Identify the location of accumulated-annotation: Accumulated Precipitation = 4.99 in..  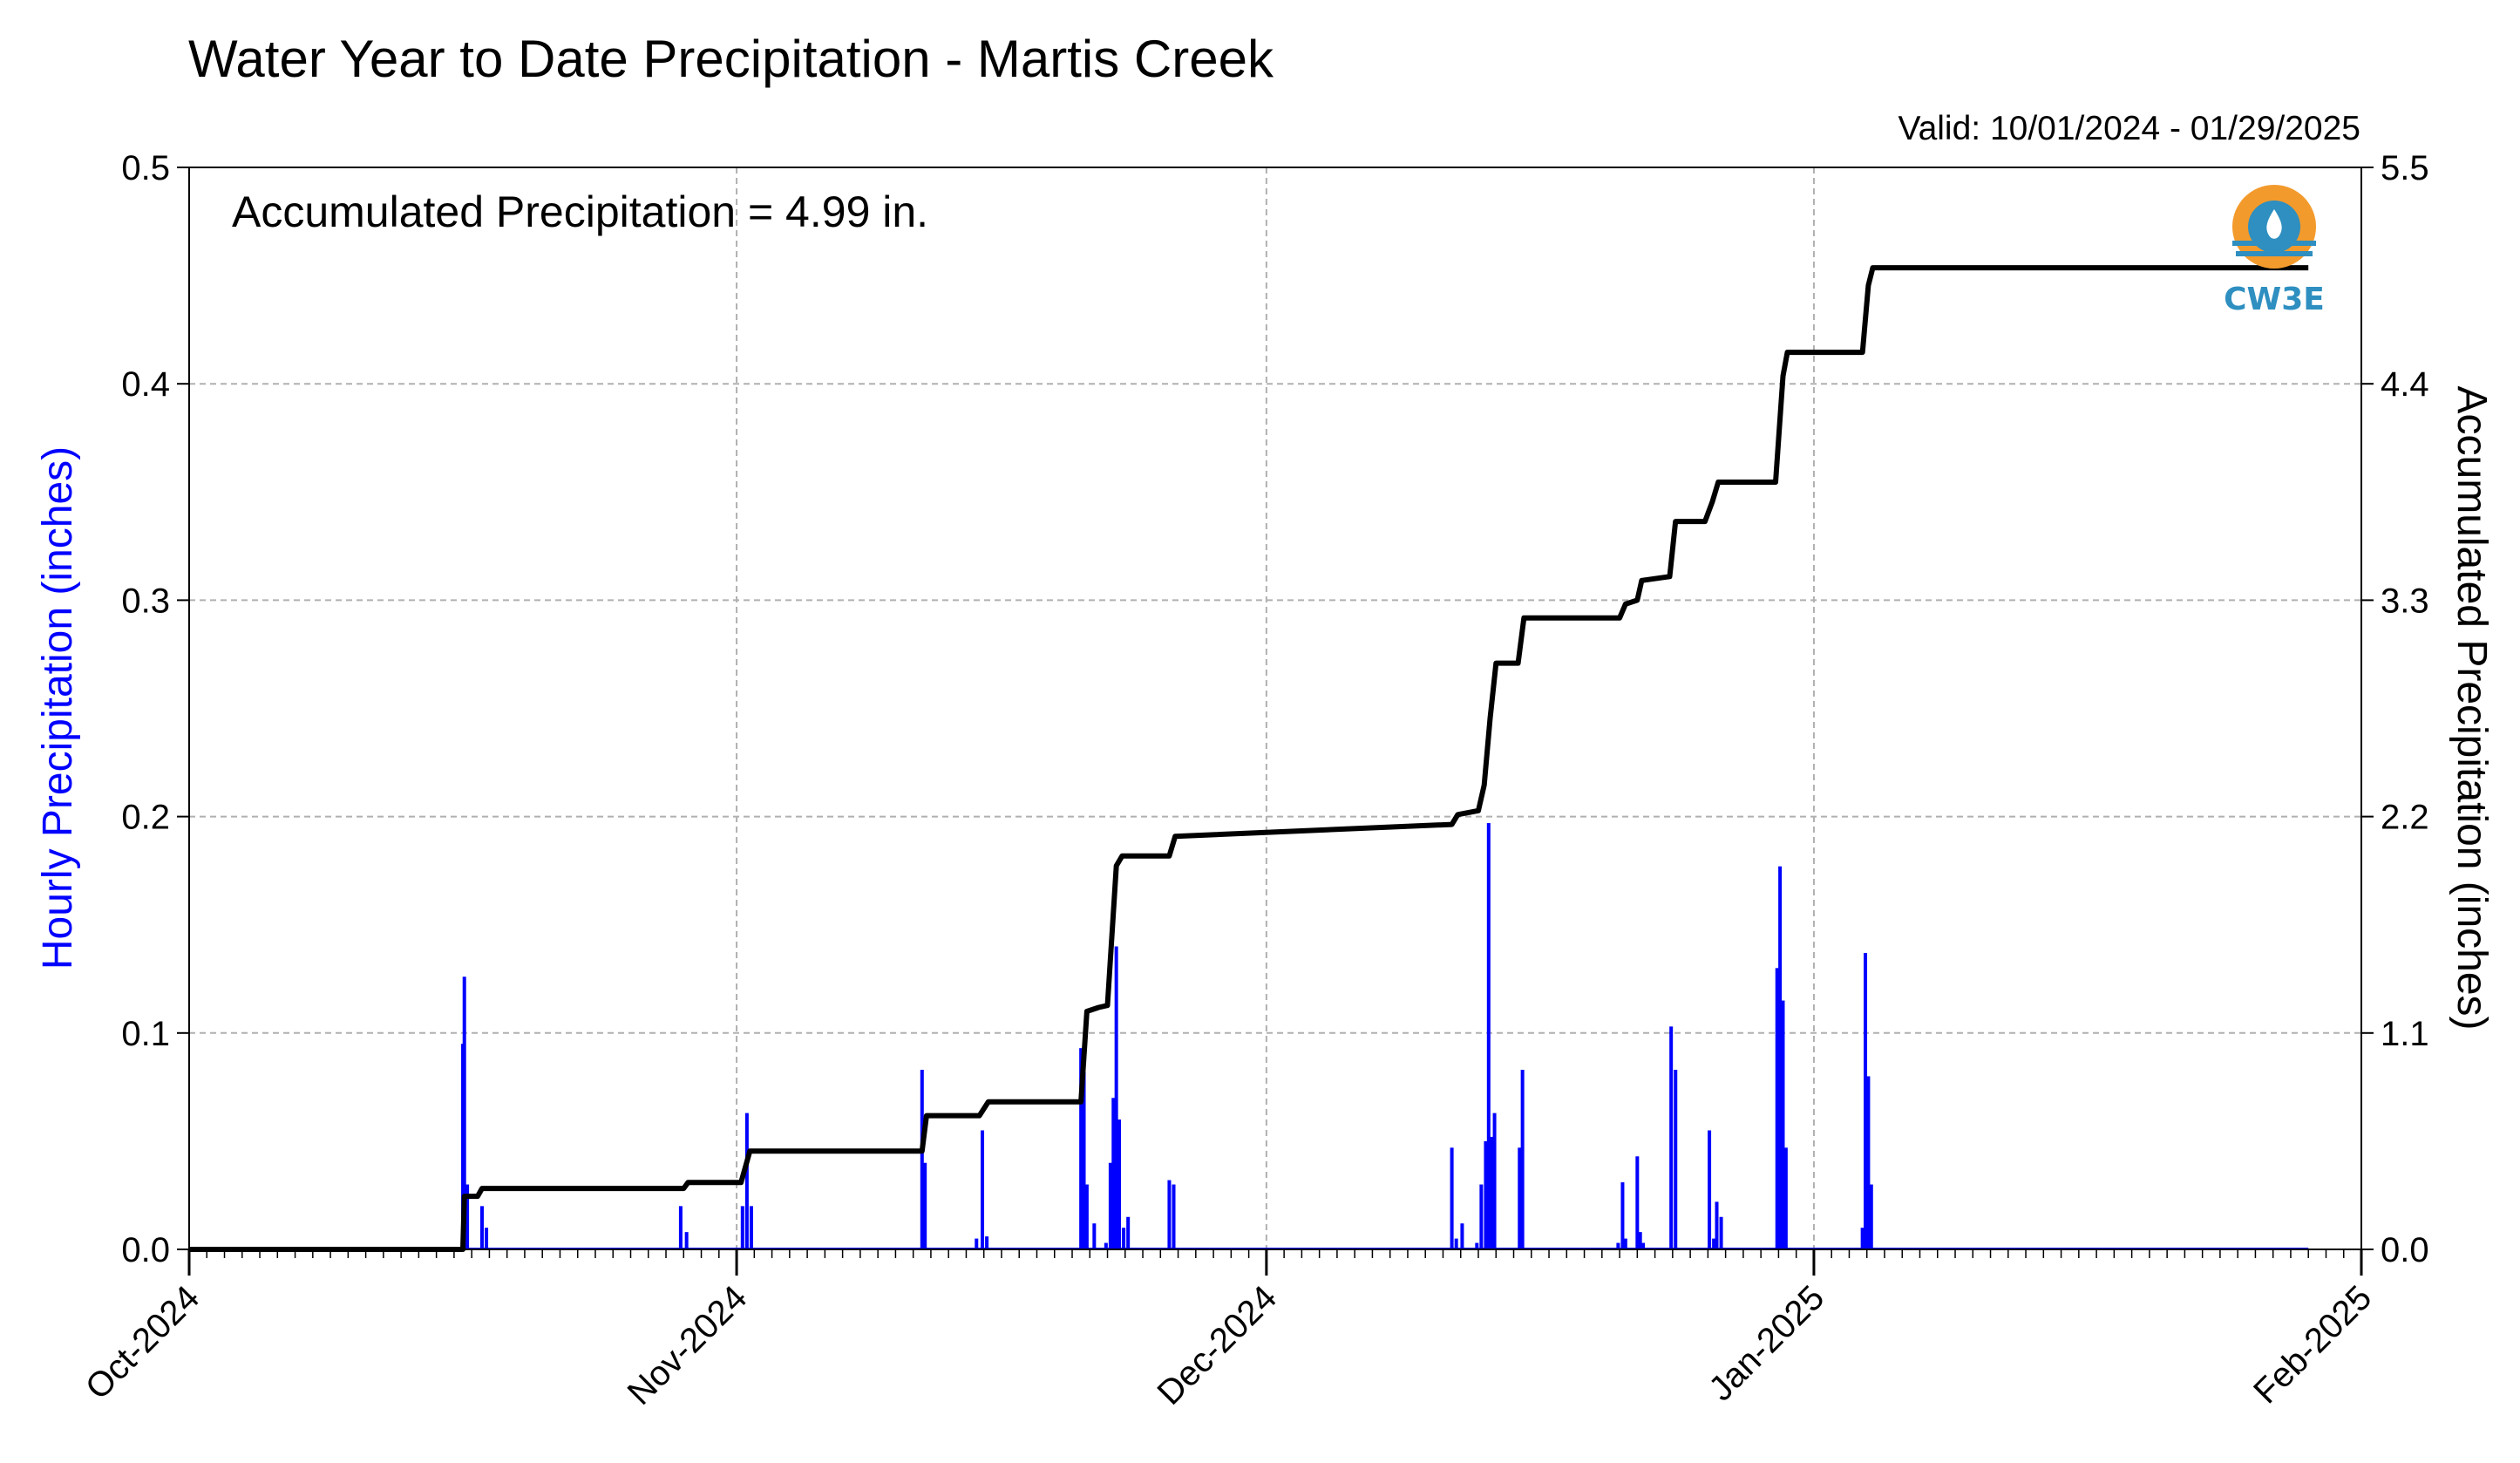
(580, 211).